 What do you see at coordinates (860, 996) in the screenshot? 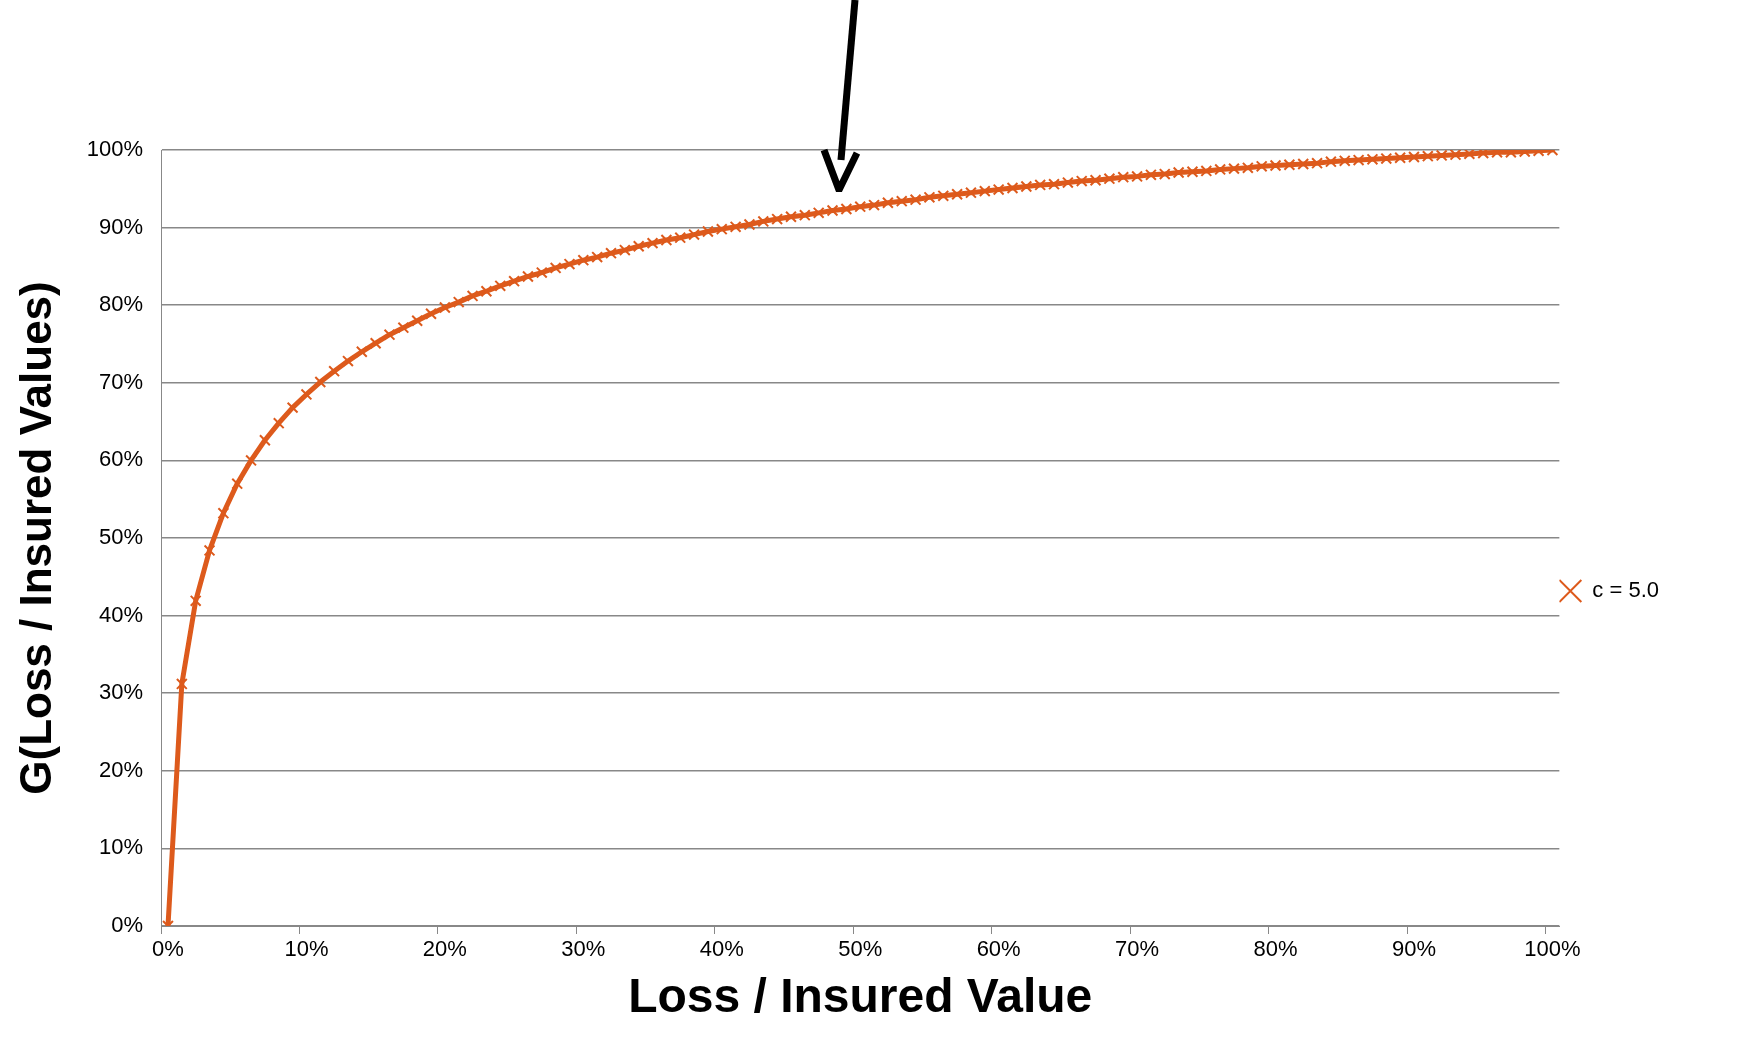
I see `x-axis-title: Loss / Insured Value` at bounding box center [860, 996].